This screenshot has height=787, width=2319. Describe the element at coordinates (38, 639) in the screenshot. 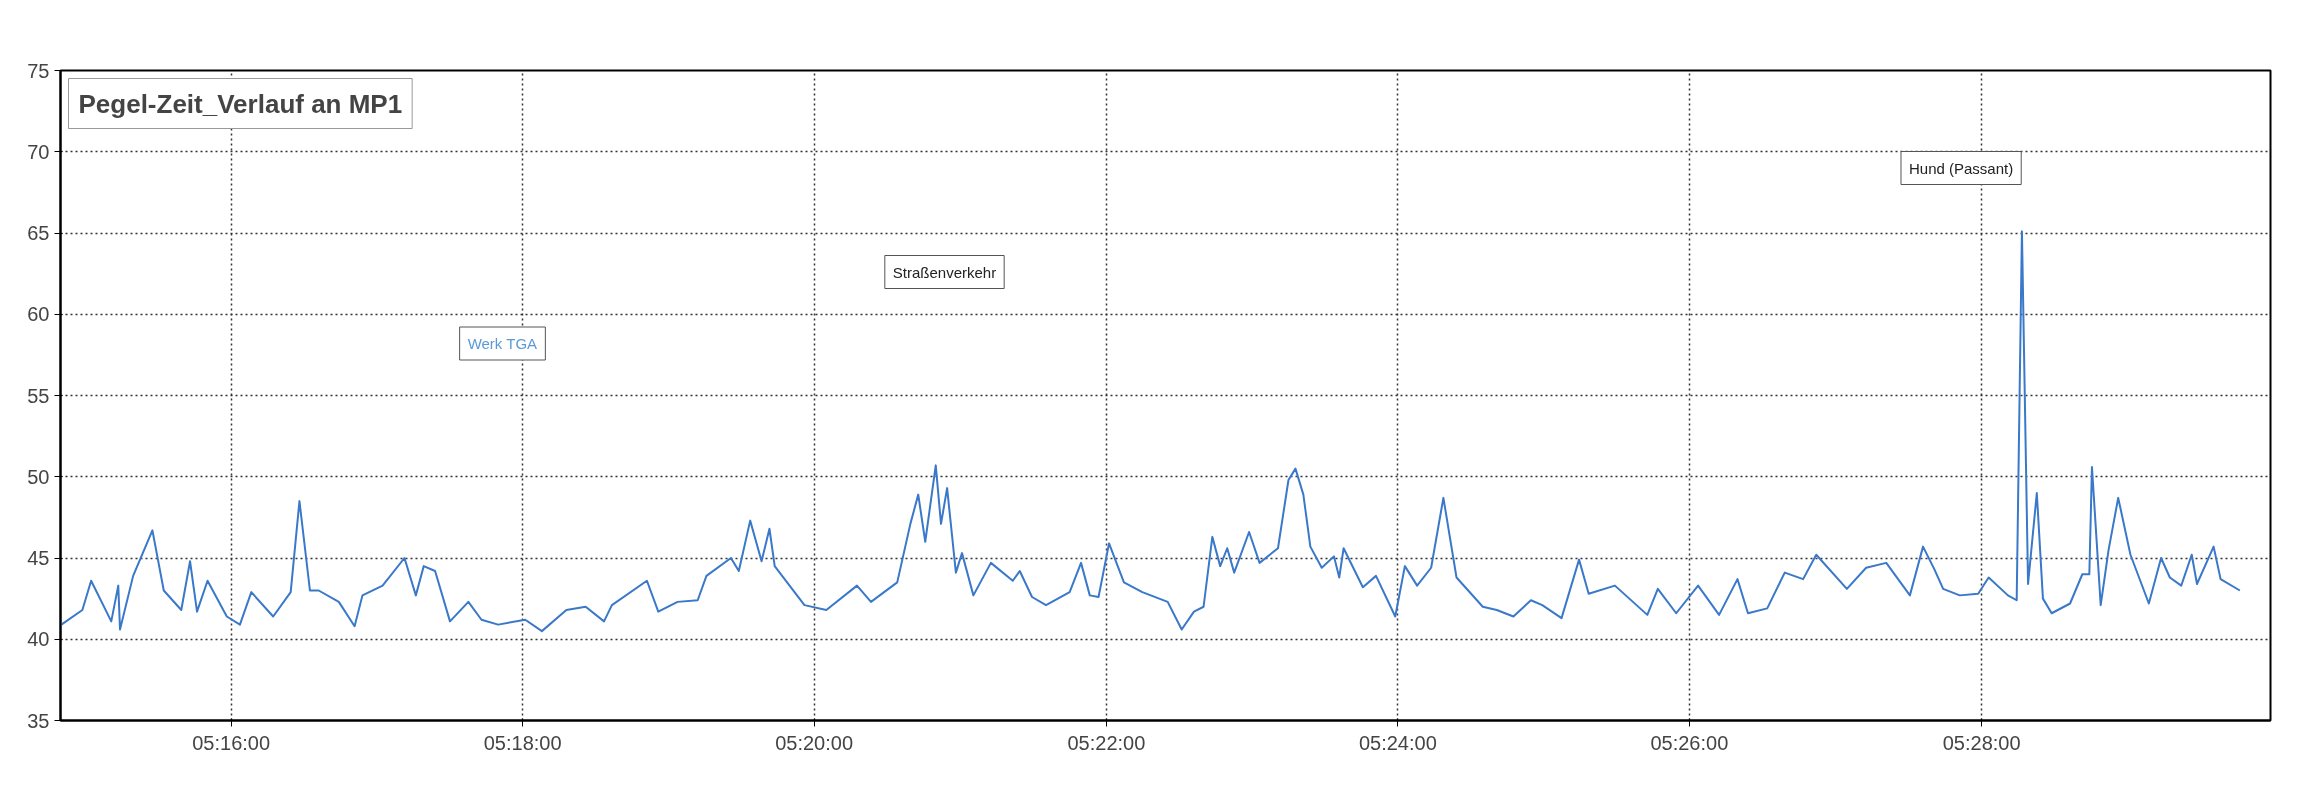

I see `y-tick-label: 40` at that location.